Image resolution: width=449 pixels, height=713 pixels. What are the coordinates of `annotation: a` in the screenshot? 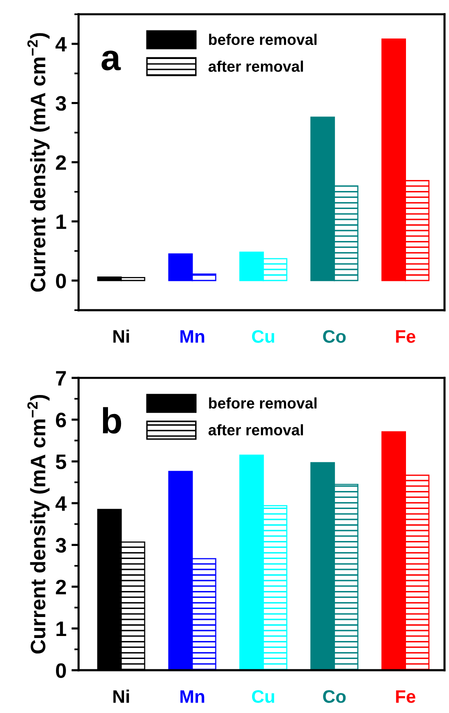 It's located at (111, 60).